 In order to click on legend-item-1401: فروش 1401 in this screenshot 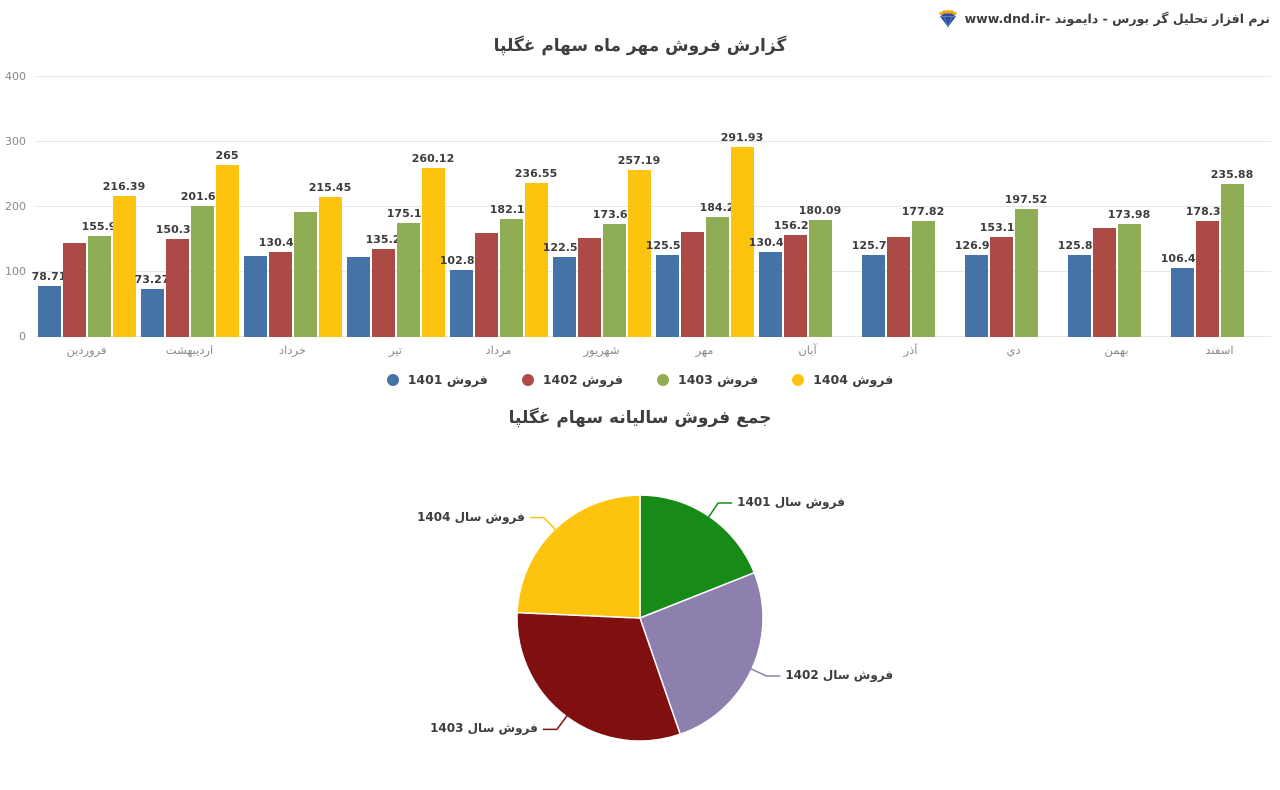, I will do `click(437, 379)`.